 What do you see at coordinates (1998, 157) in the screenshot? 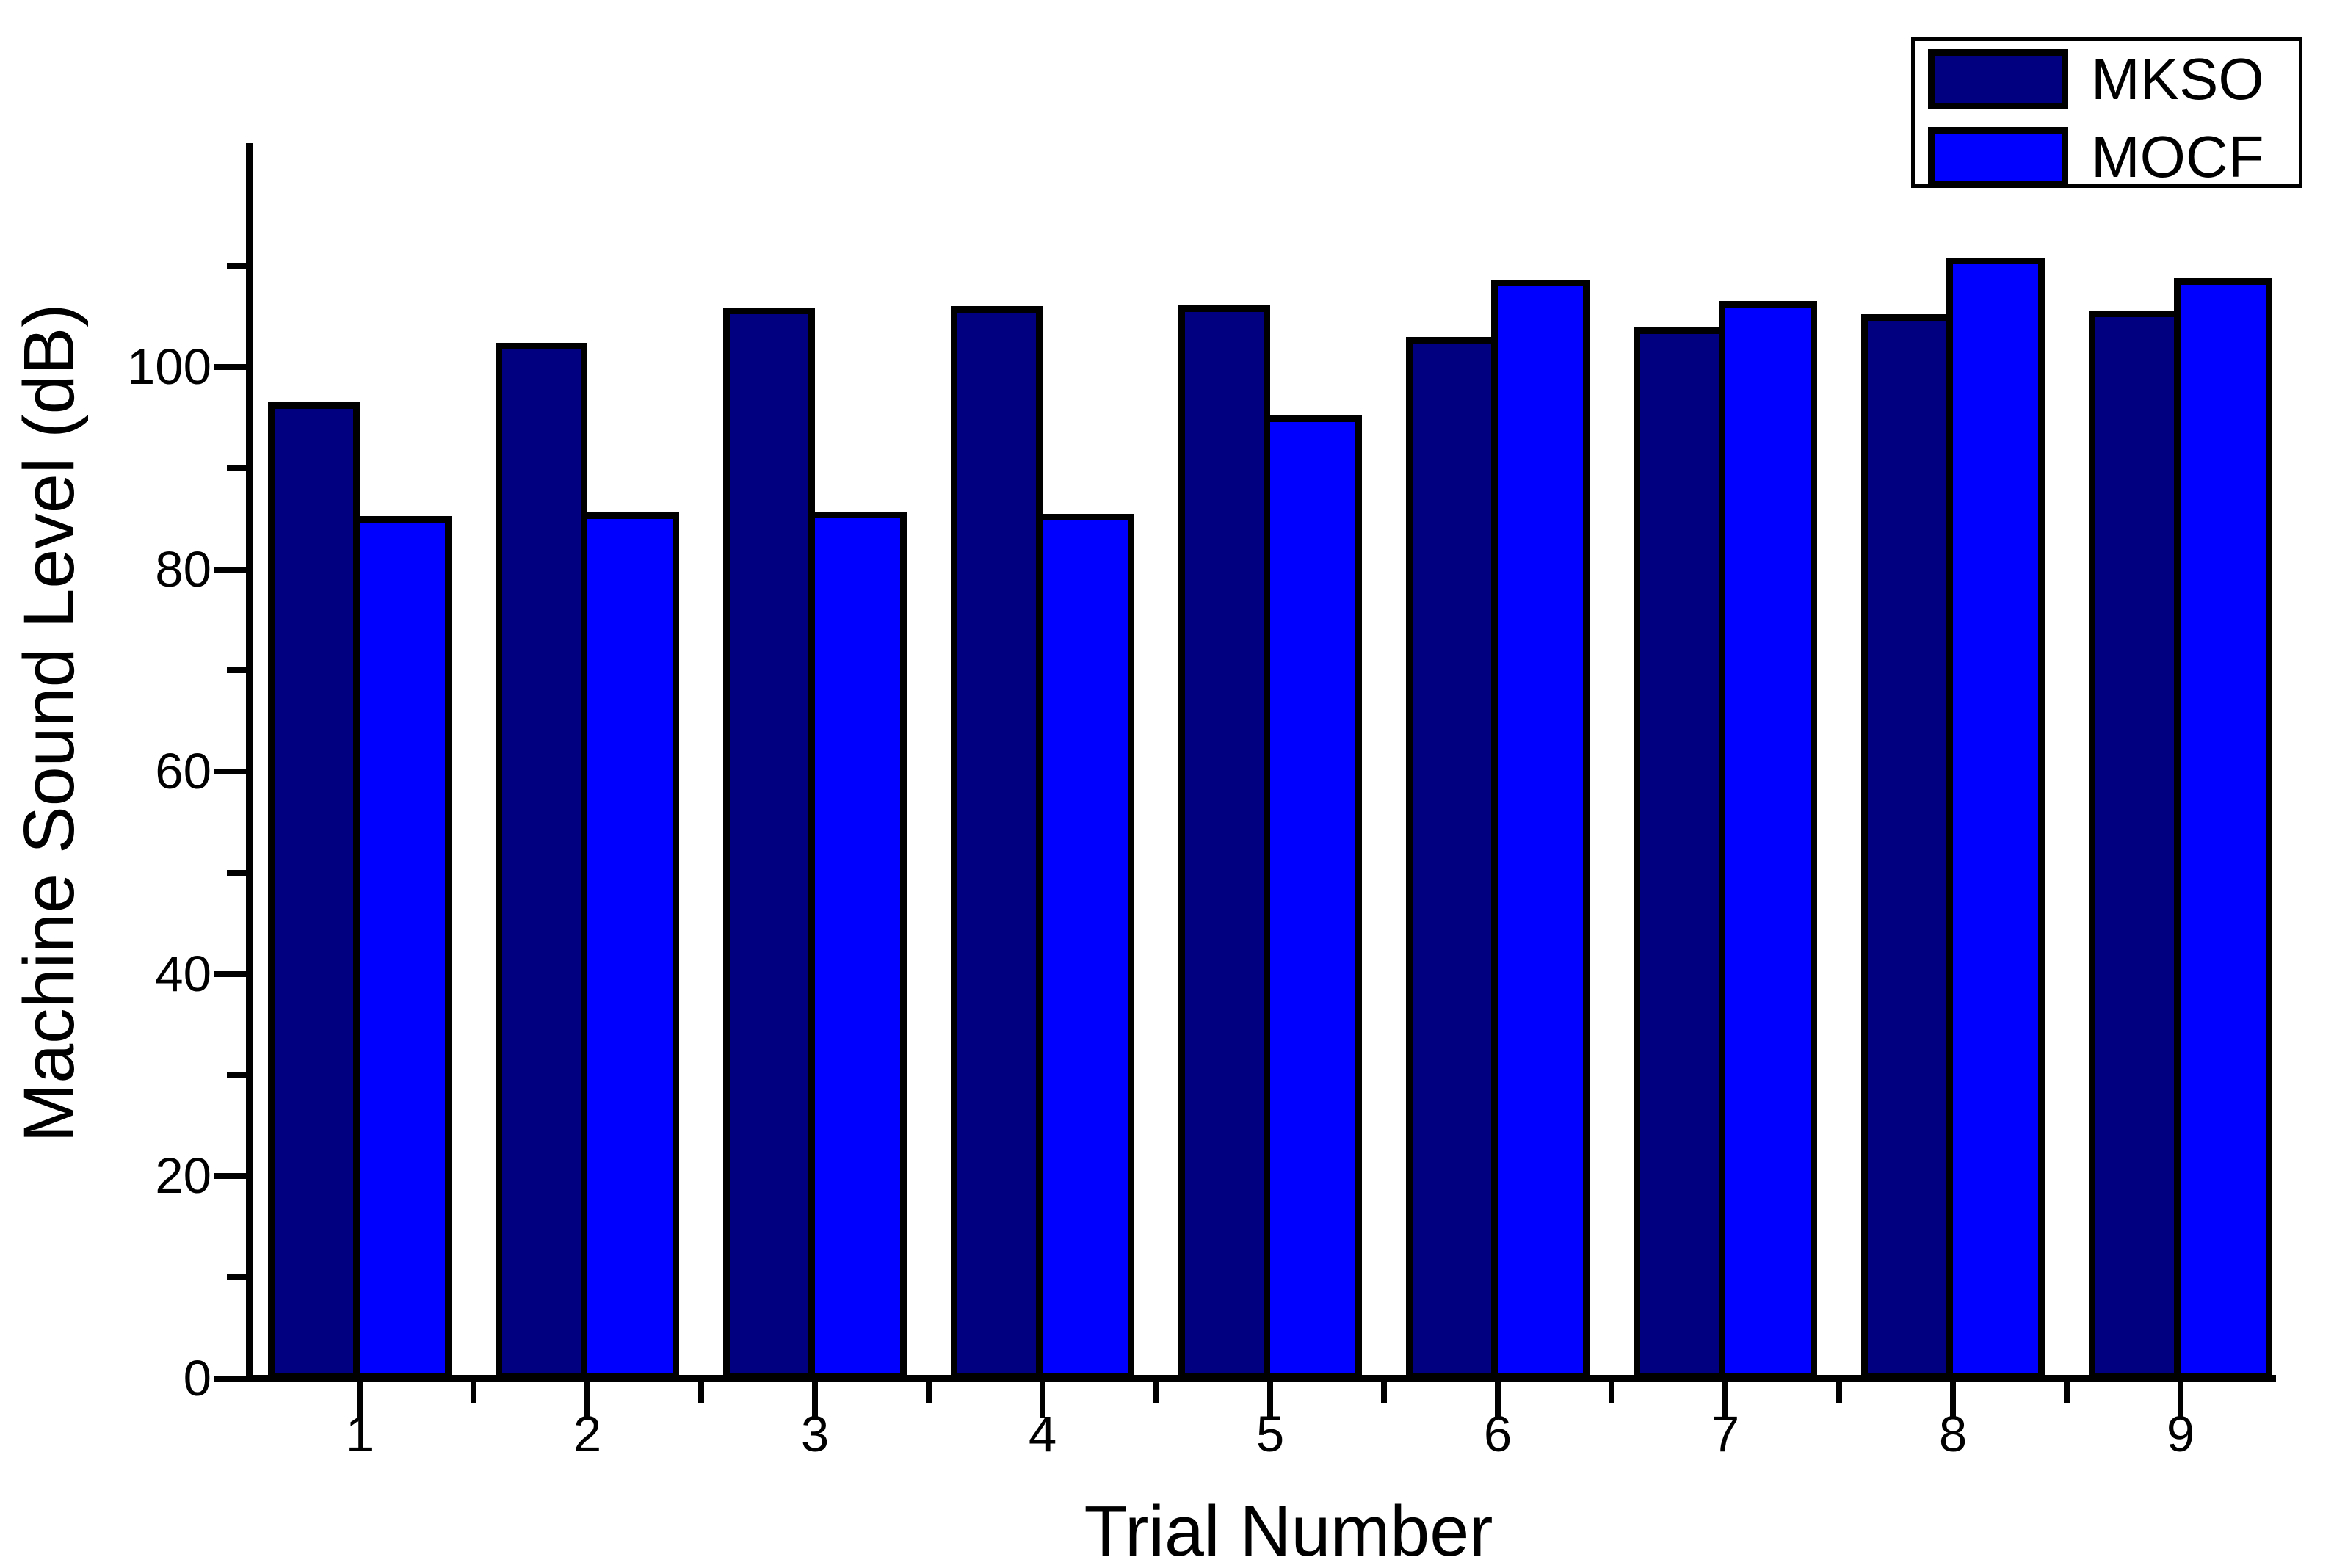
I see `legend-swatch-mocf` at bounding box center [1998, 157].